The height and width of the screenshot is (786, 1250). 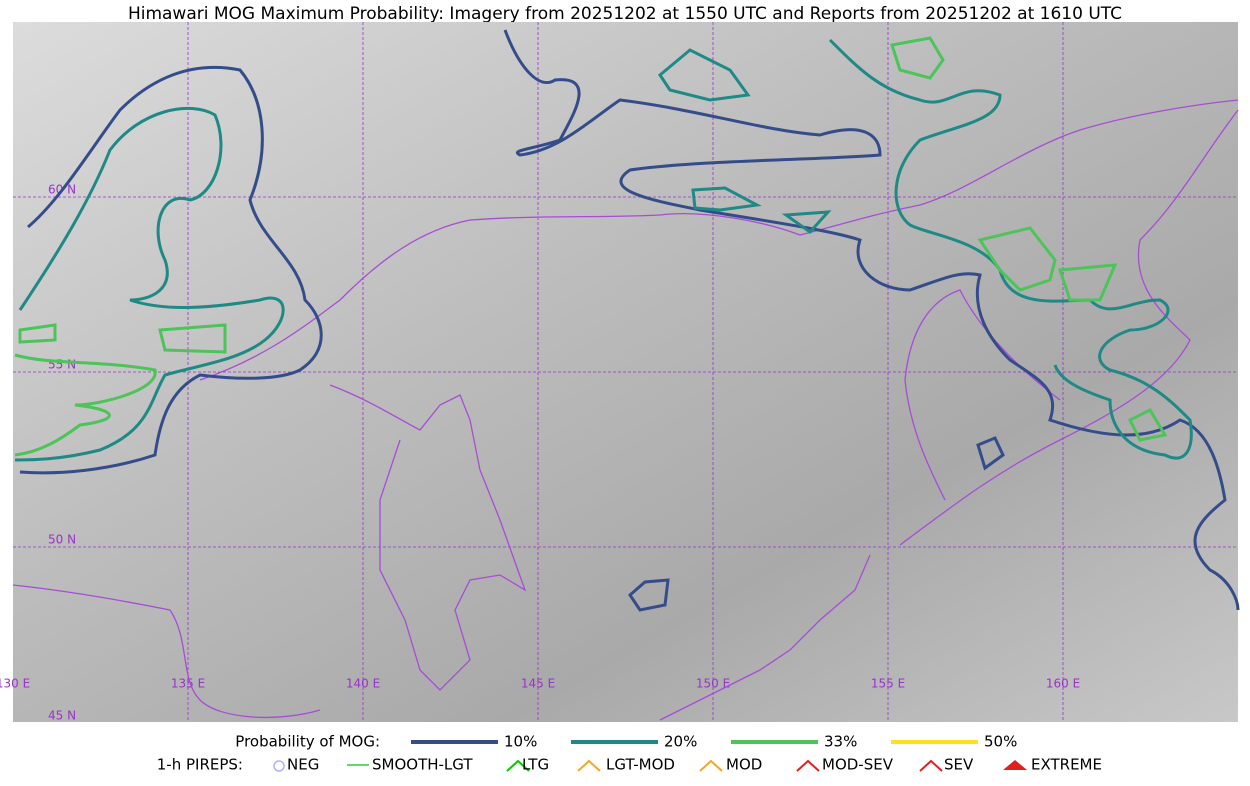 What do you see at coordinates (303, 765) in the screenshot?
I see `legend-label: NEG` at bounding box center [303, 765].